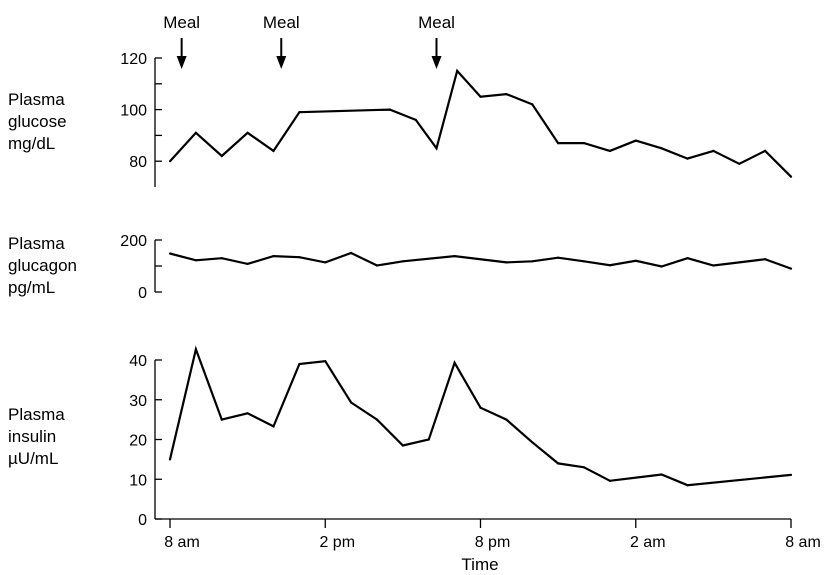  I want to click on y-tick-label: 40, so click(138, 361).